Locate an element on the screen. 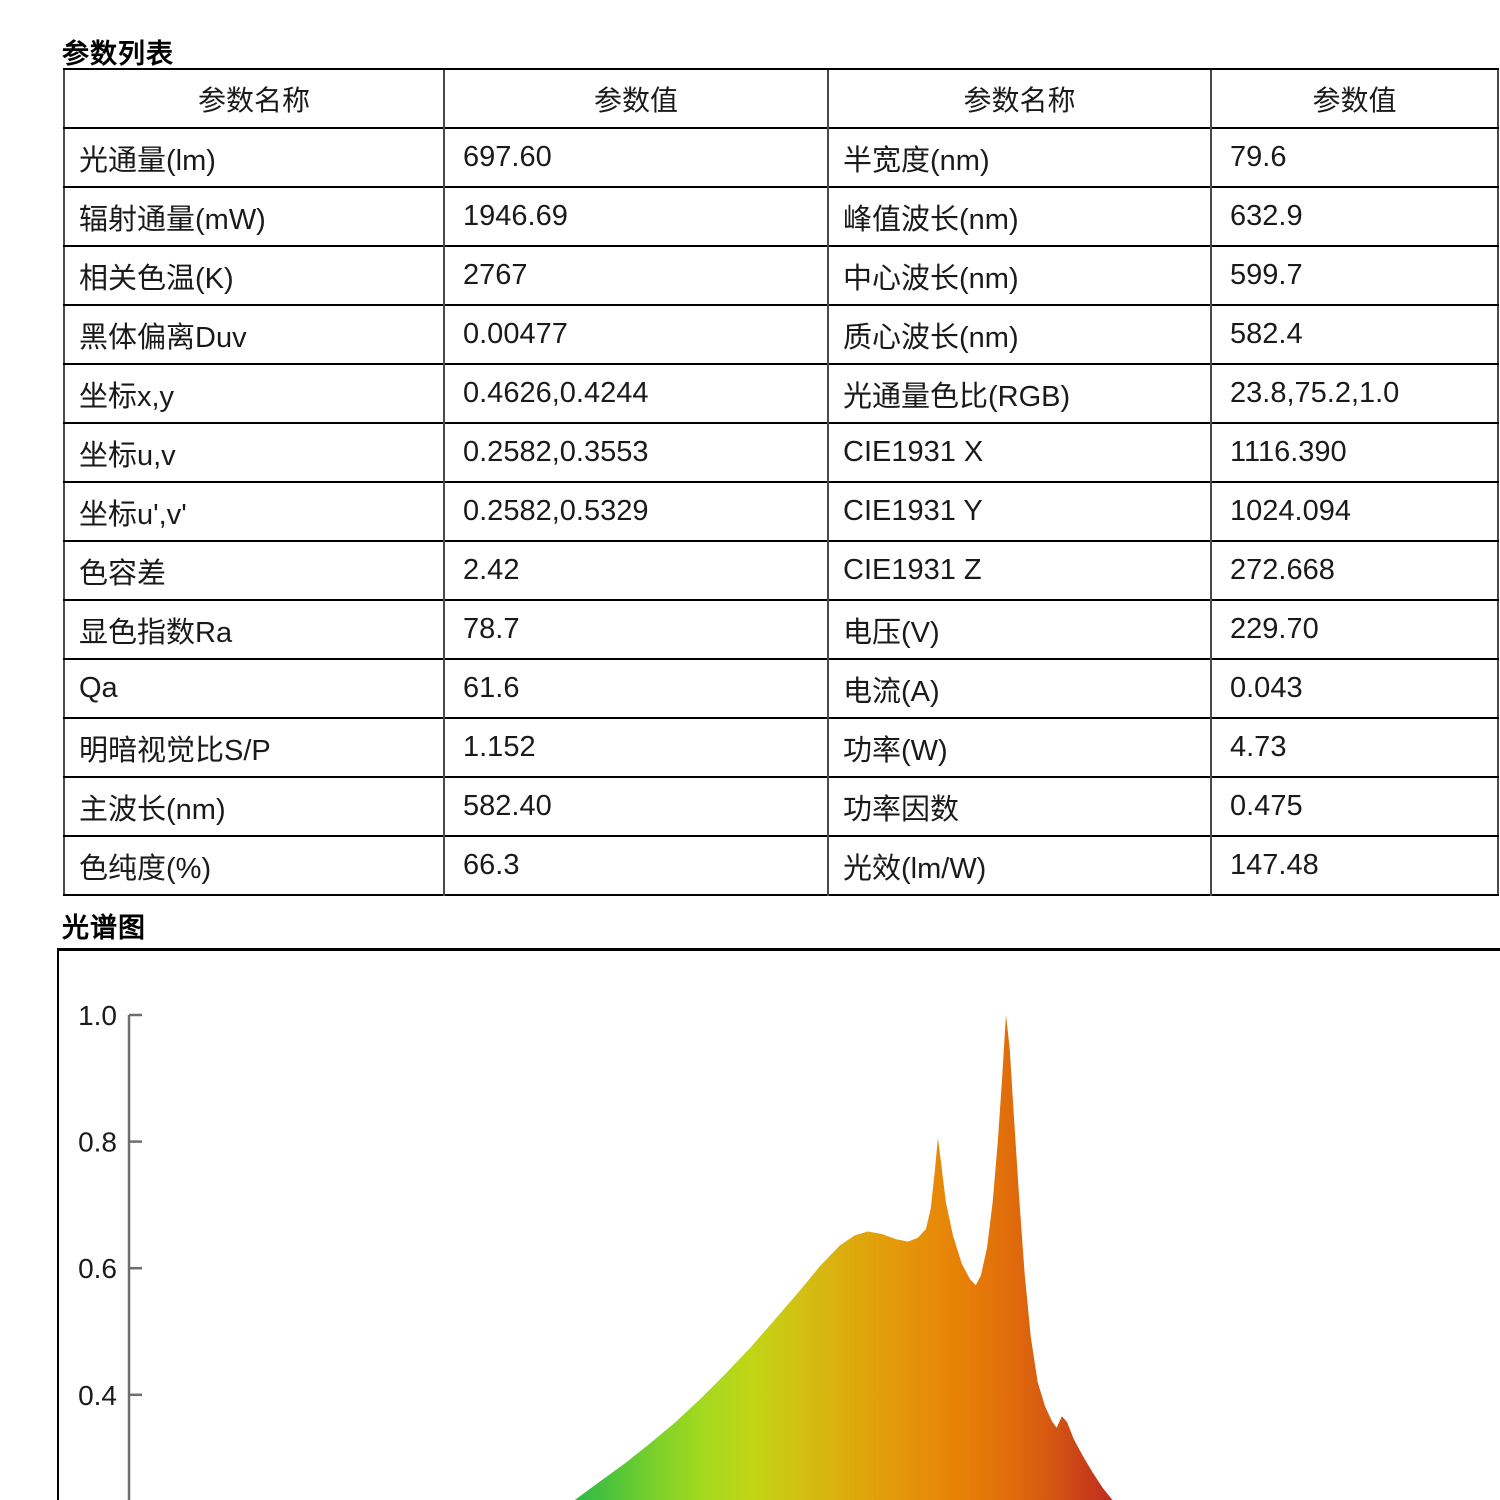  param-value-cell: 0.2582,0.5329 is located at coordinates (635, 511).